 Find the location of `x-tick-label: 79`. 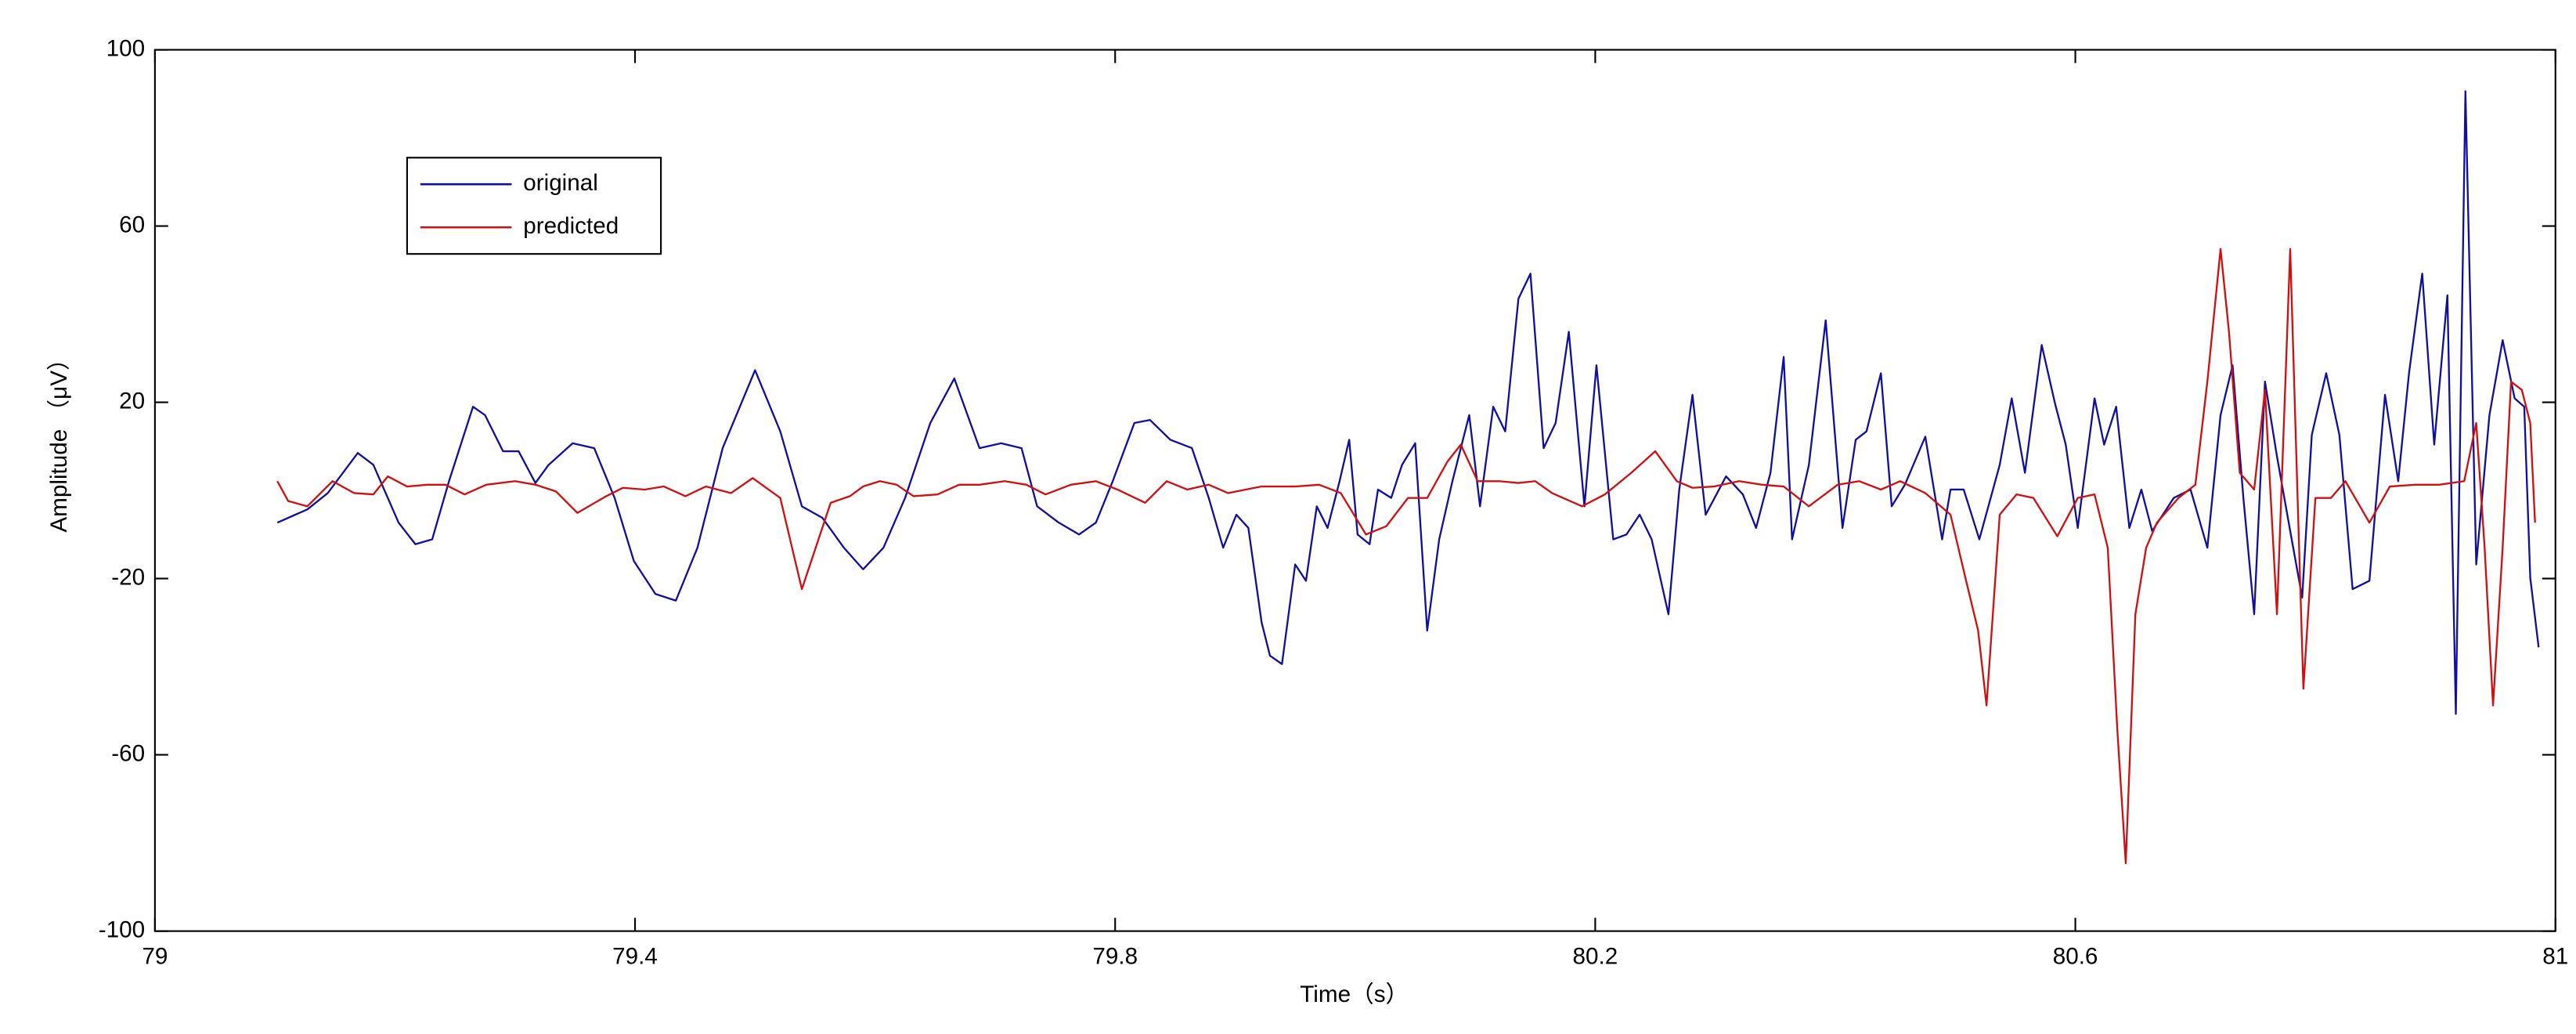

x-tick-label: 79 is located at coordinates (155, 956).